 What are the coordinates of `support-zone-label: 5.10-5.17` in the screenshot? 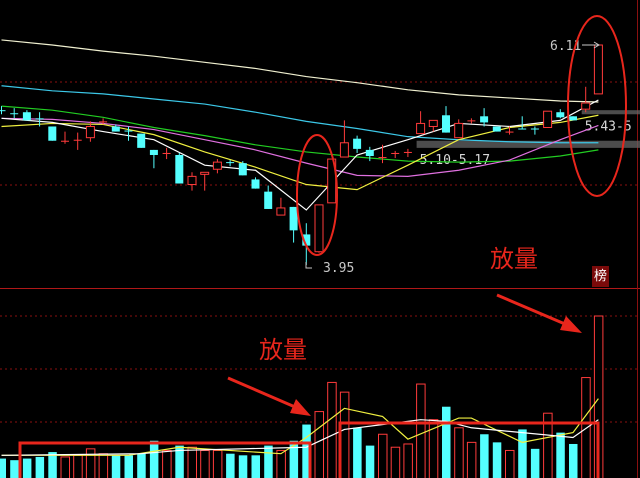 It's located at (455, 160).